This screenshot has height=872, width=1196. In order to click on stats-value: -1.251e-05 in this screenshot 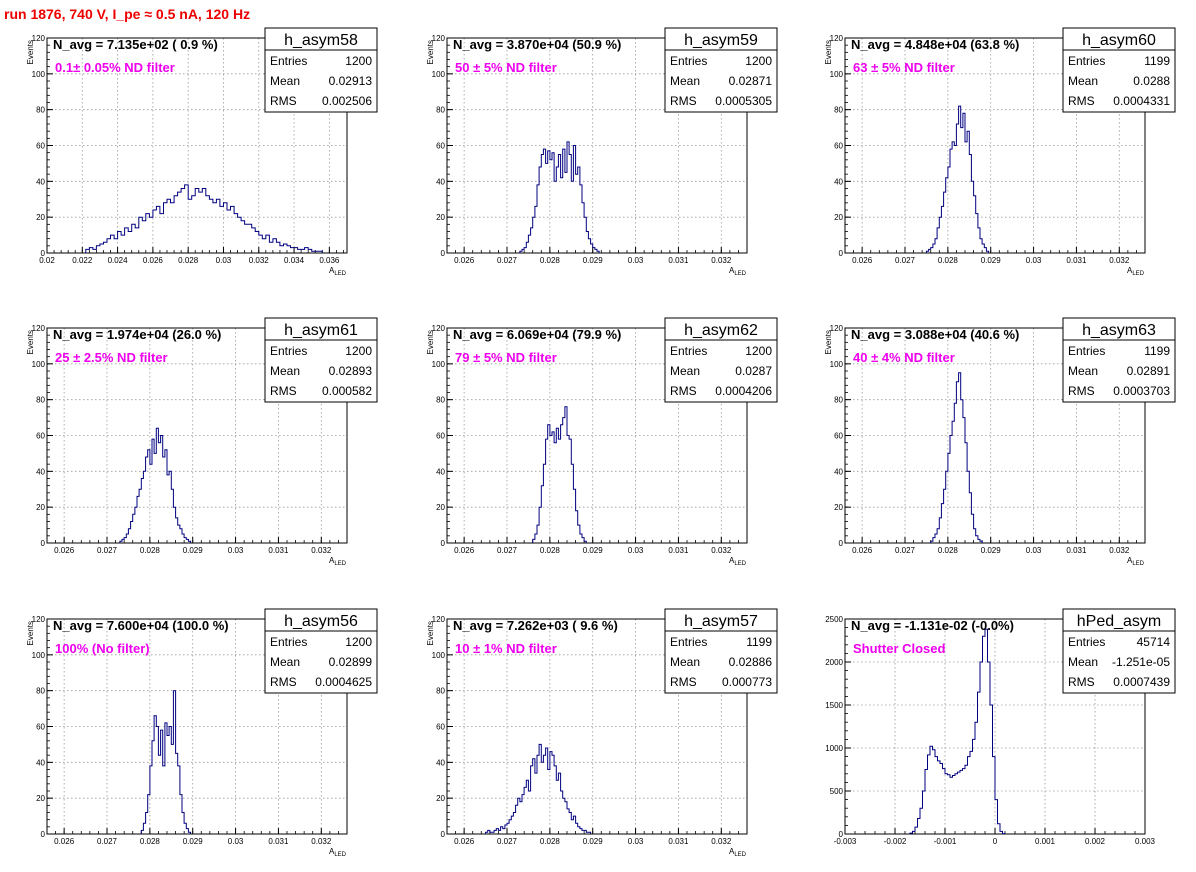, I will do `click(1141, 662)`.